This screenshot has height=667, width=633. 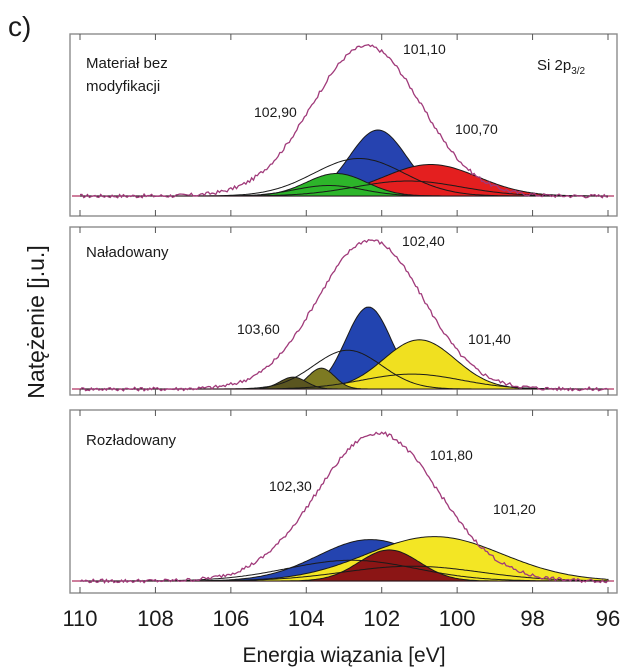 What do you see at coordinates (381, 618) in the screenshot?
I see `x-tick-label: 102` at bounding box center [381, 618].